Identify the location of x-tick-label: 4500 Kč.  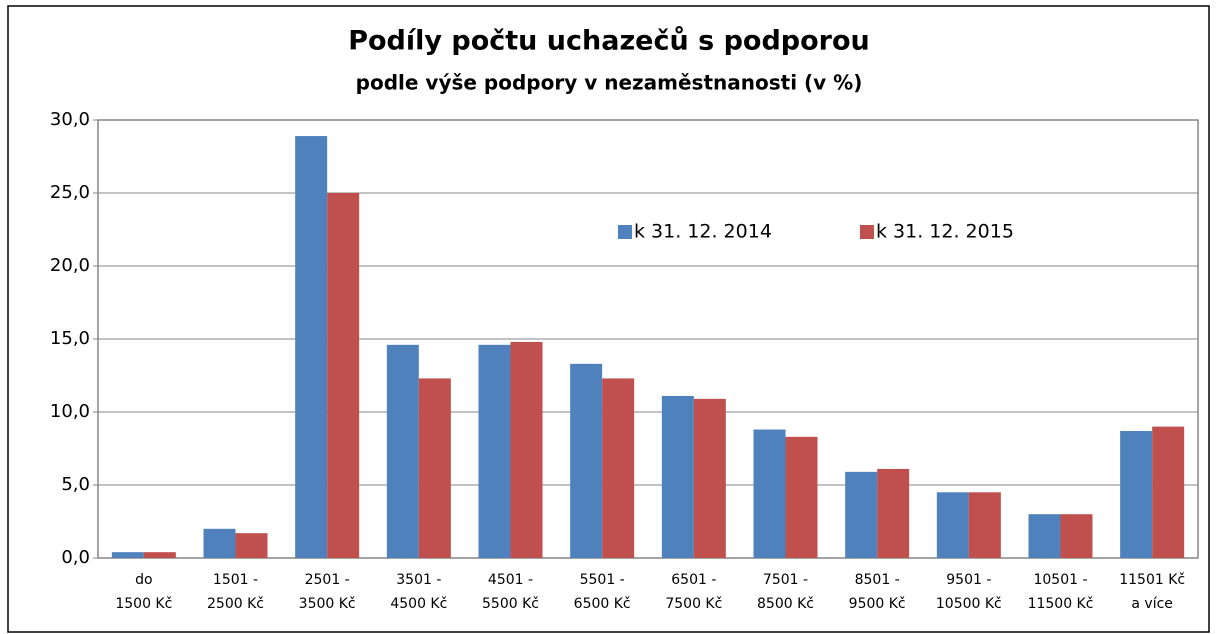
(418, 604).